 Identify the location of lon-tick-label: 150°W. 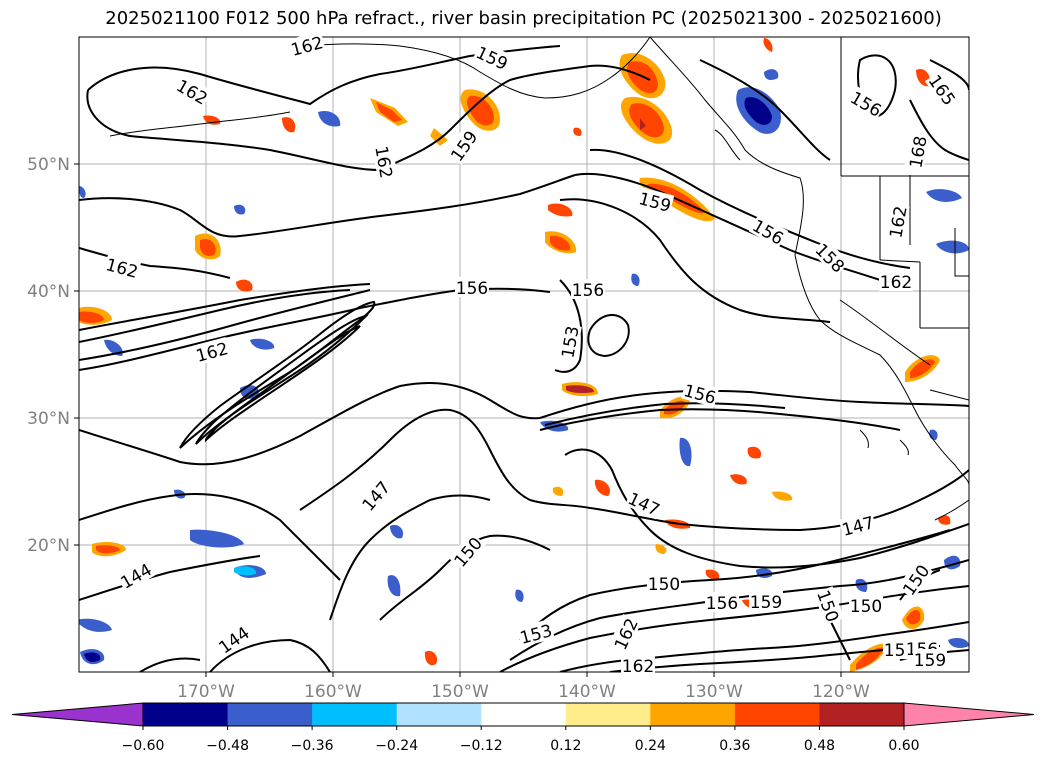
(460, 692).